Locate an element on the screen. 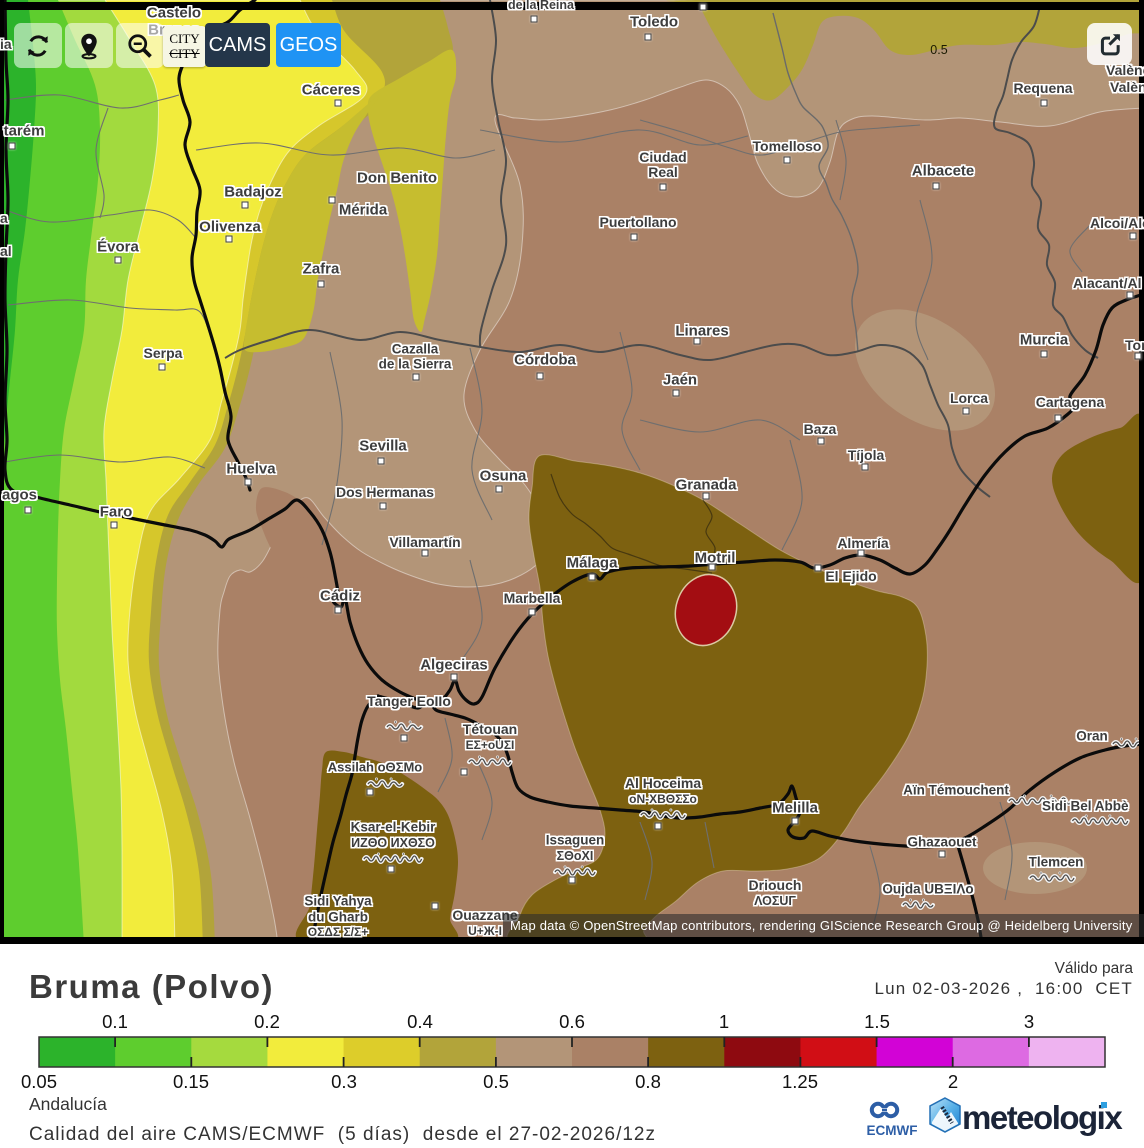 This screenshot has height=1148, width=1144. svg-text: ECMWF is located at coordinates (892, 1130).